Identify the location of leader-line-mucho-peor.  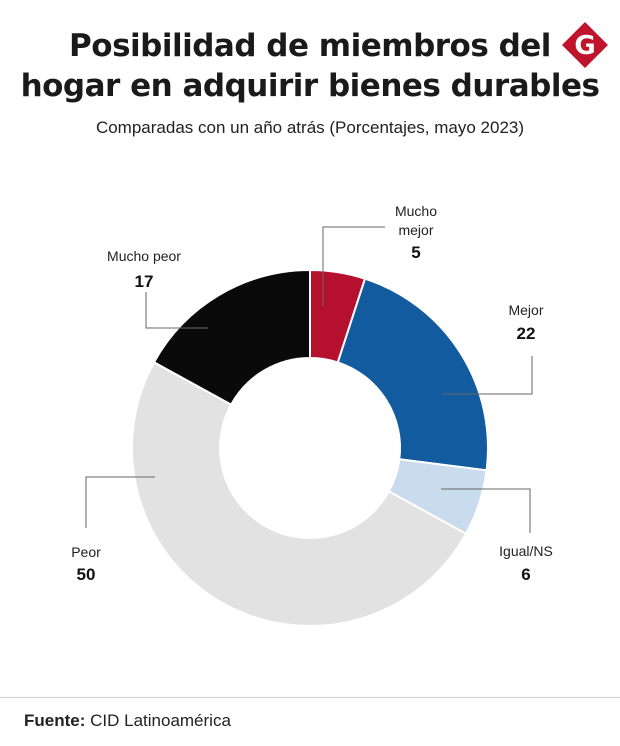
(176, 310).